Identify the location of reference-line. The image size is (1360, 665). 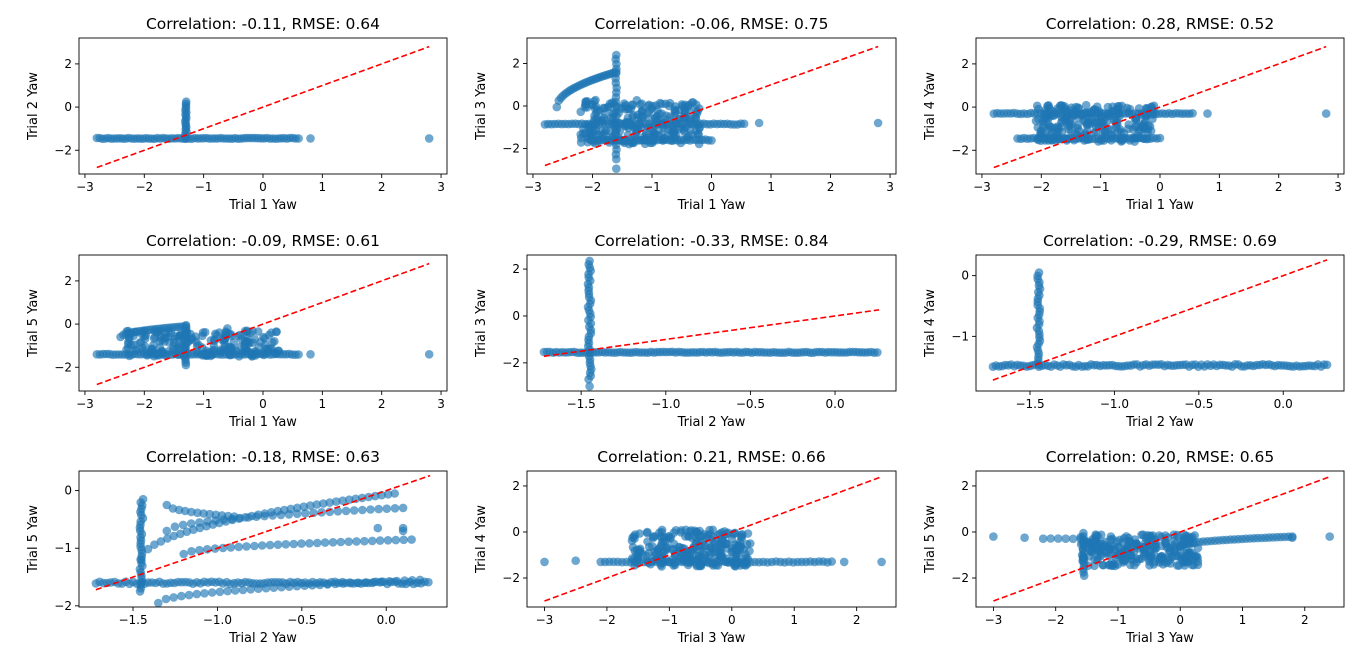
(1160, 107).